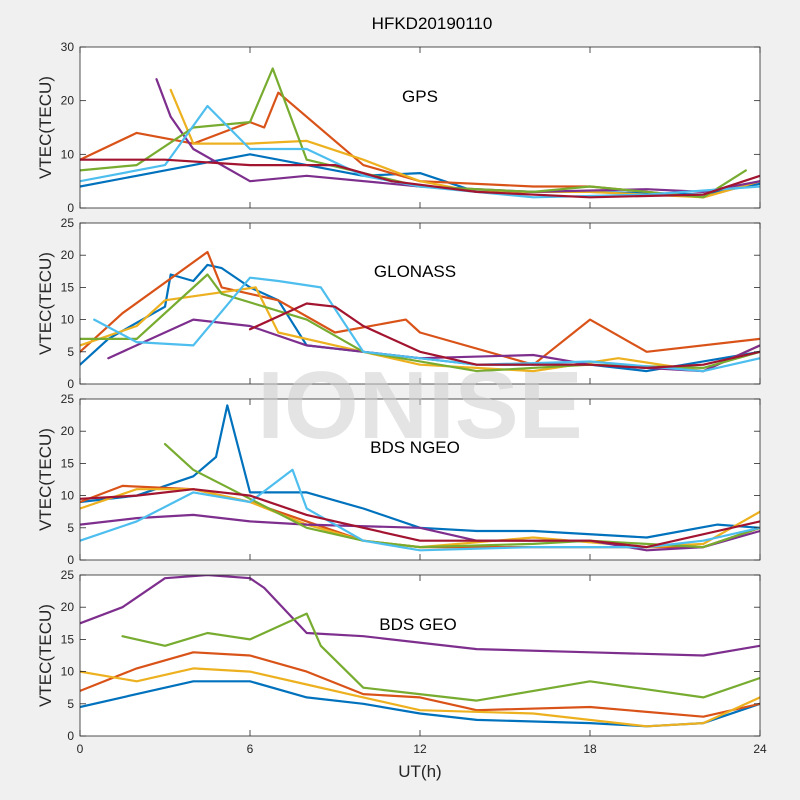  What do you see at coordinates (415, 271) in the screenshot?
I see `panel-title: GLONASS` at bounding box center [415, 271].